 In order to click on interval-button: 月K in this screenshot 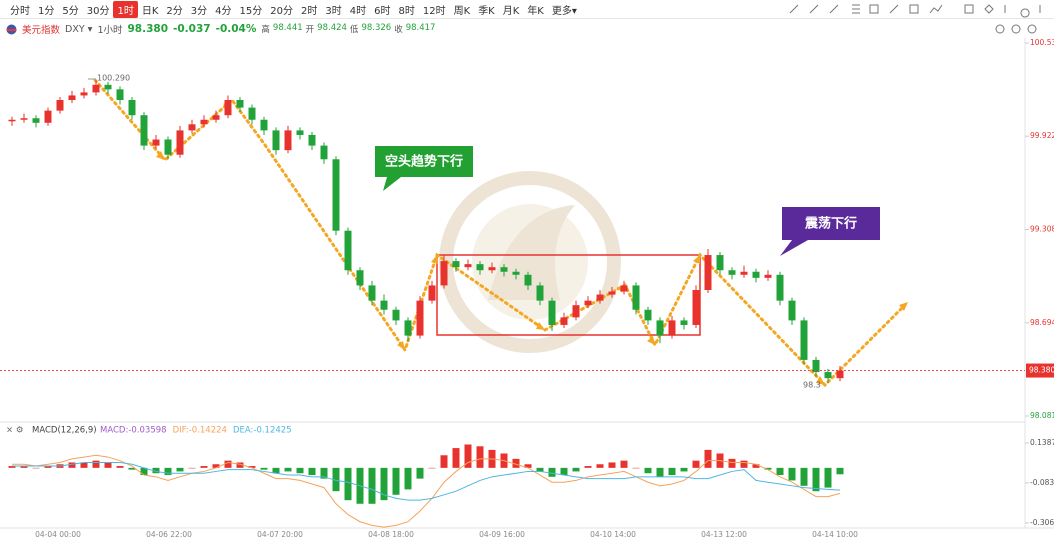, I will do `click(511, 11)`.